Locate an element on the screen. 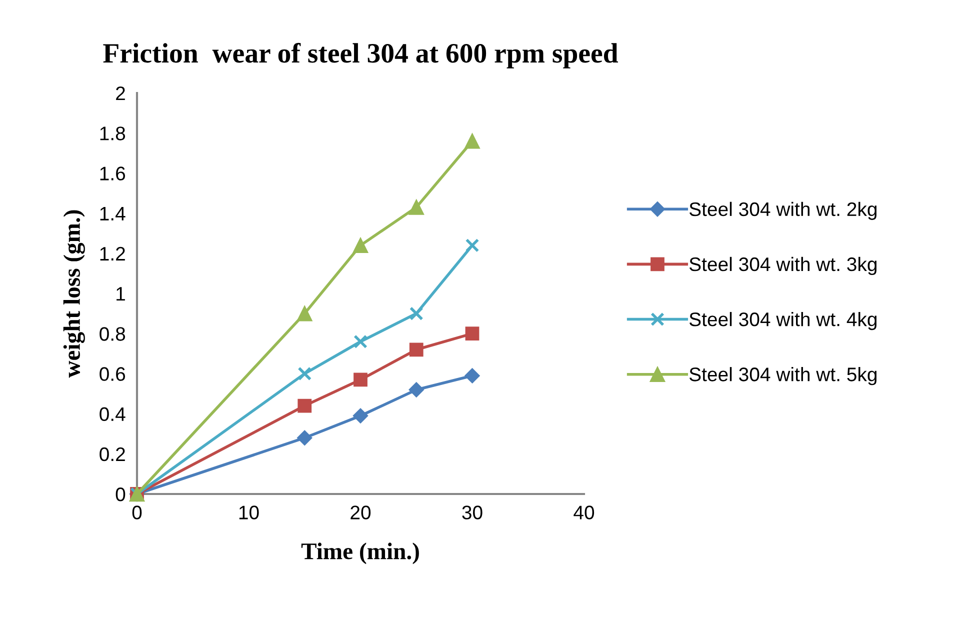  x-tick-label: 30 is located at coordinates (472, 513).